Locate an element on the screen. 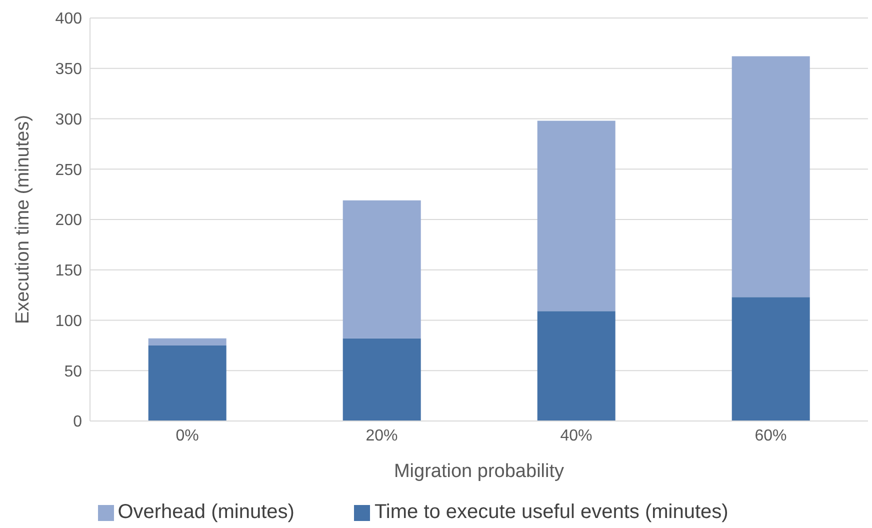 The height and width of the screenshot is (528, 872). x-tick-label: 20% is located at coordinates (382, 435).